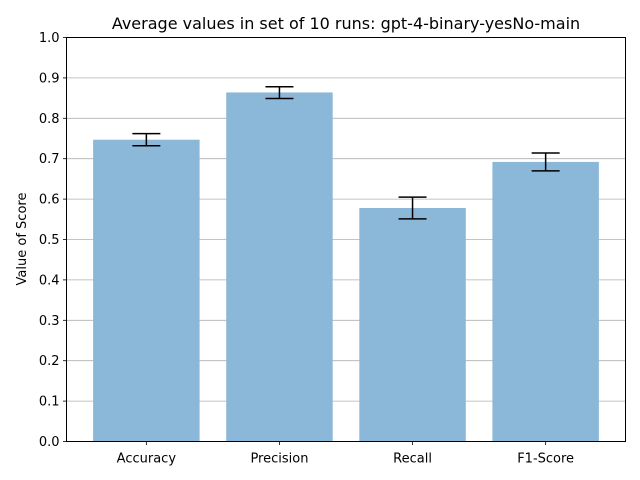 Image resolution: width=640 pixels, height=480 pixels. Describe the element at coordinates (147, 459) in the screenshot. I see `x-tick-label: Accuracy` at that location.